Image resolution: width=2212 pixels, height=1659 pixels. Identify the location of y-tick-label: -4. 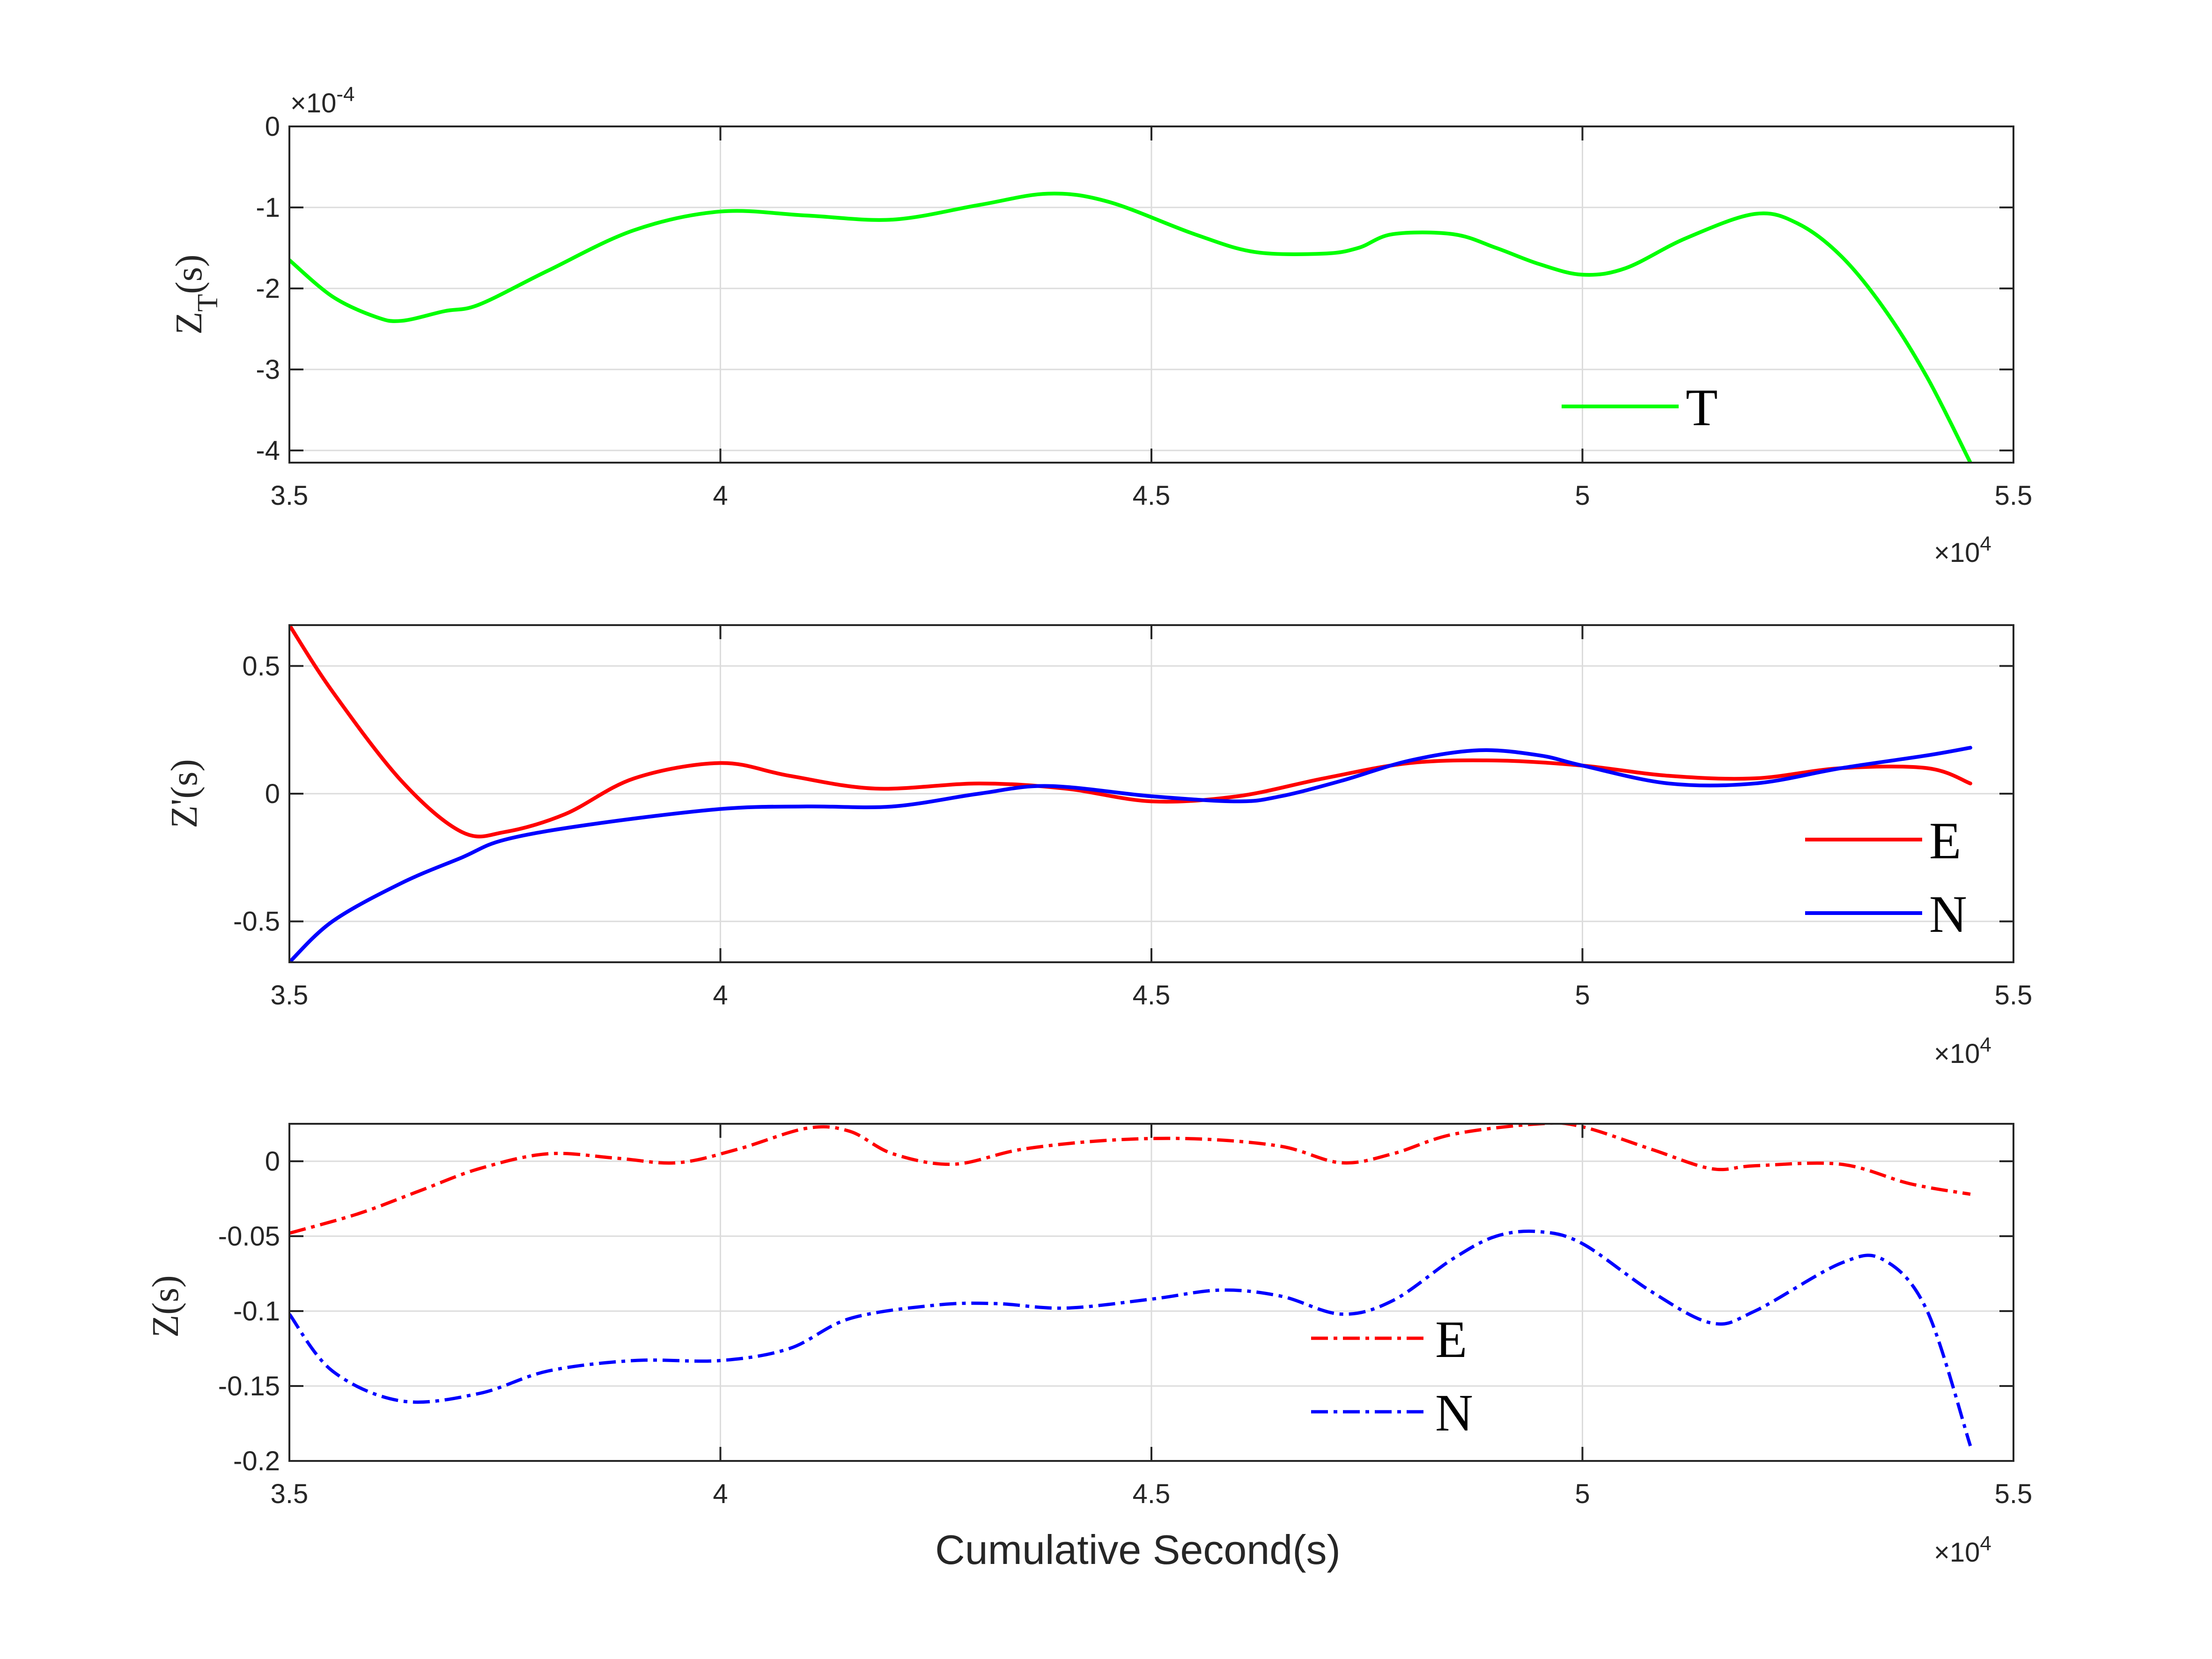
(268, 450).